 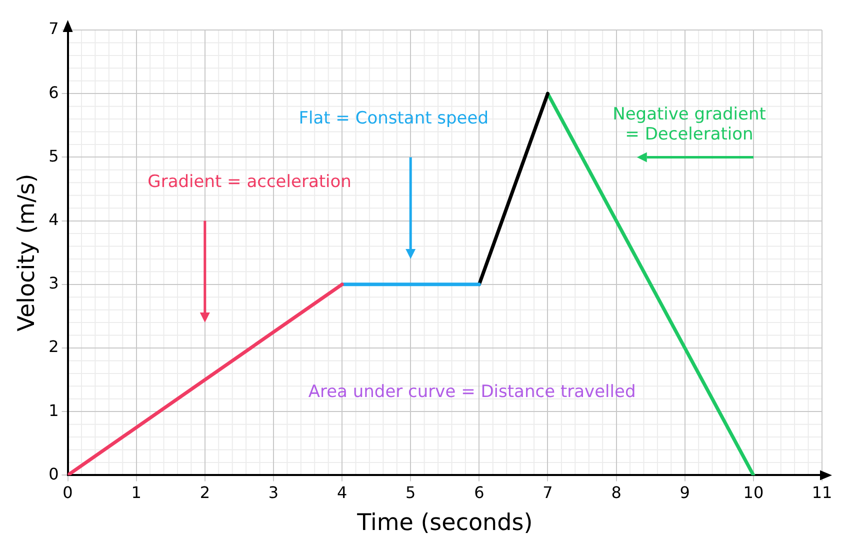 I want to click on x-tick-label: 0, so click(x=67, y=492).